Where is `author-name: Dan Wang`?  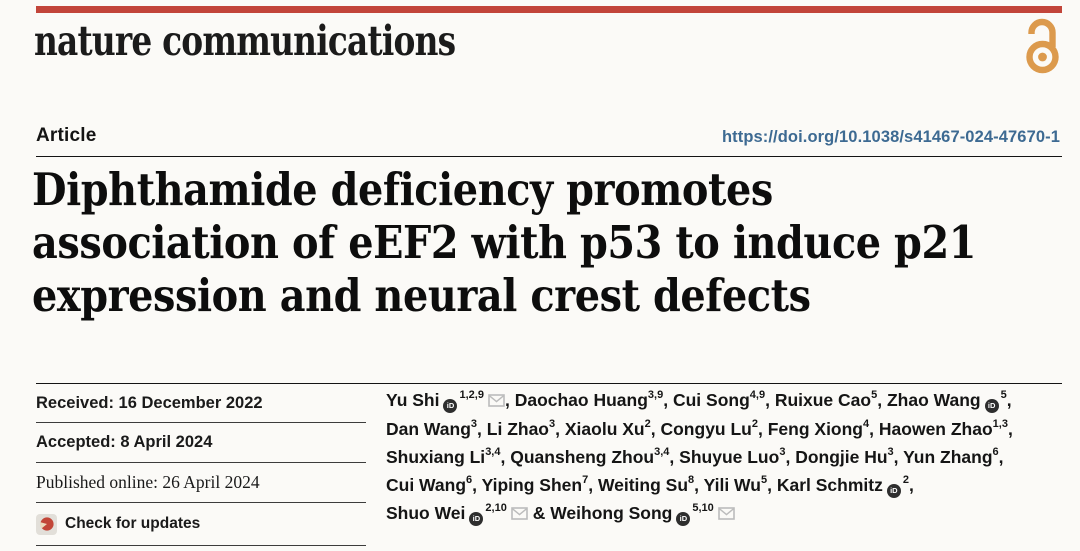
author-name: Dan Wang is located at coordinates (428, 429).